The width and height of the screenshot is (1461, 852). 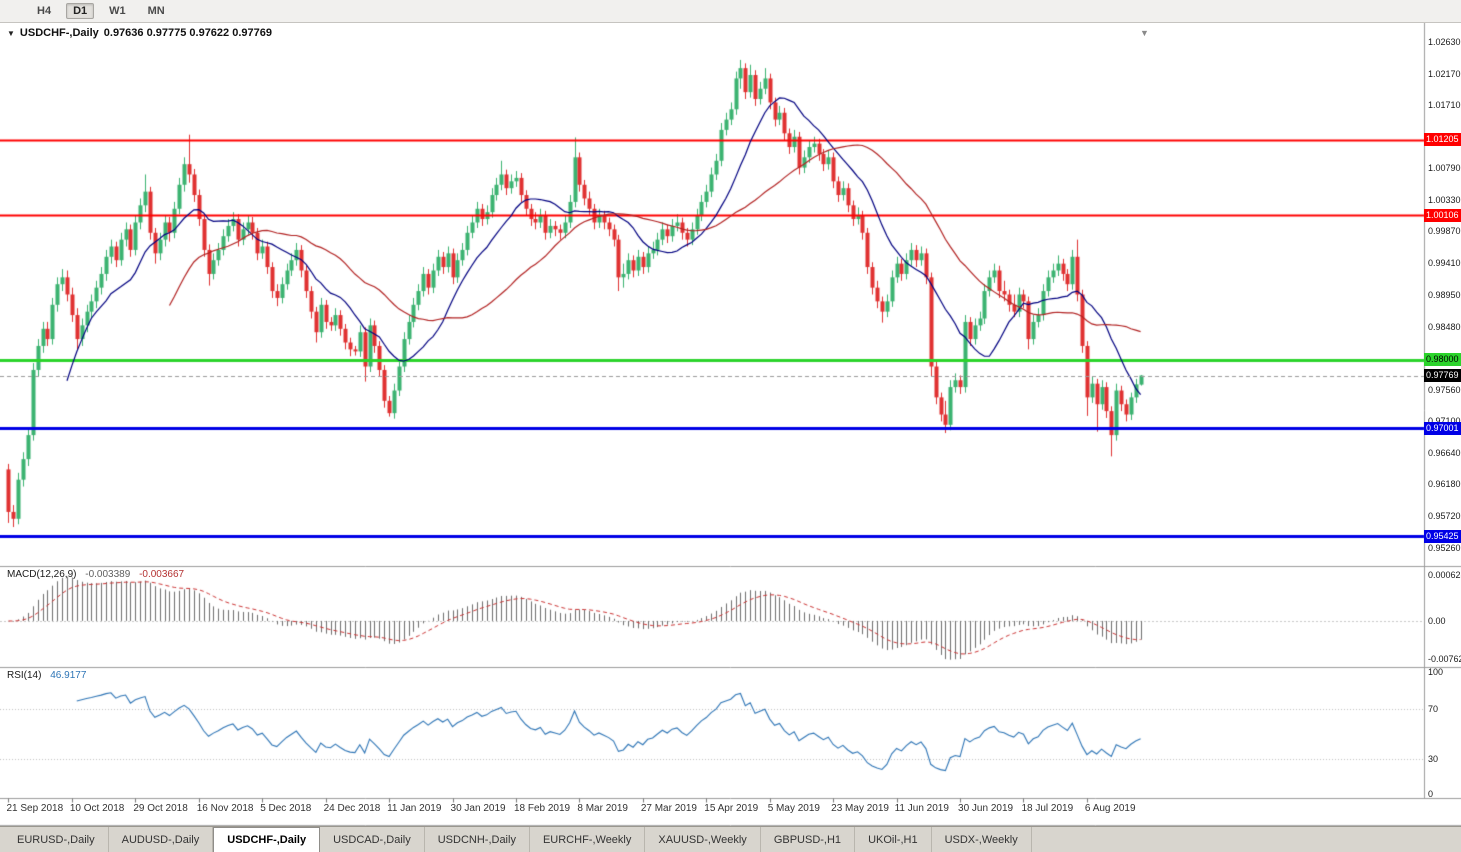 I want to click on tab-usdchf-daily: USDCHF-,Daily, so click(x=267, y=839).